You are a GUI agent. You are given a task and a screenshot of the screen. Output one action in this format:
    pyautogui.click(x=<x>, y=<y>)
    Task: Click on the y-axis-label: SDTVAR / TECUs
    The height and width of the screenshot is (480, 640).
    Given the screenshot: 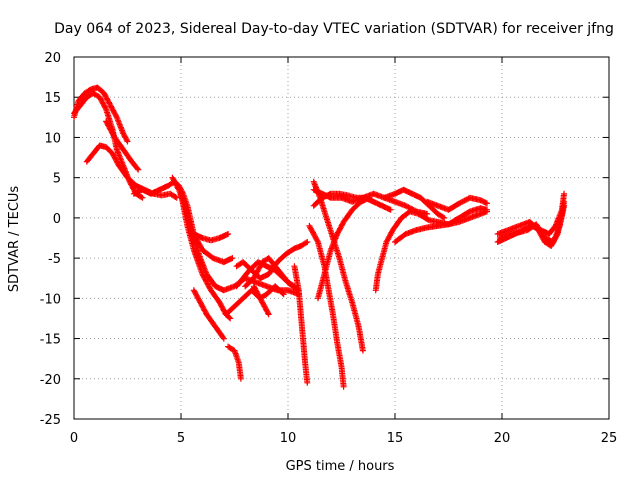 What is the action you would take?
    pyautogui.click(x=14, y=239)
    